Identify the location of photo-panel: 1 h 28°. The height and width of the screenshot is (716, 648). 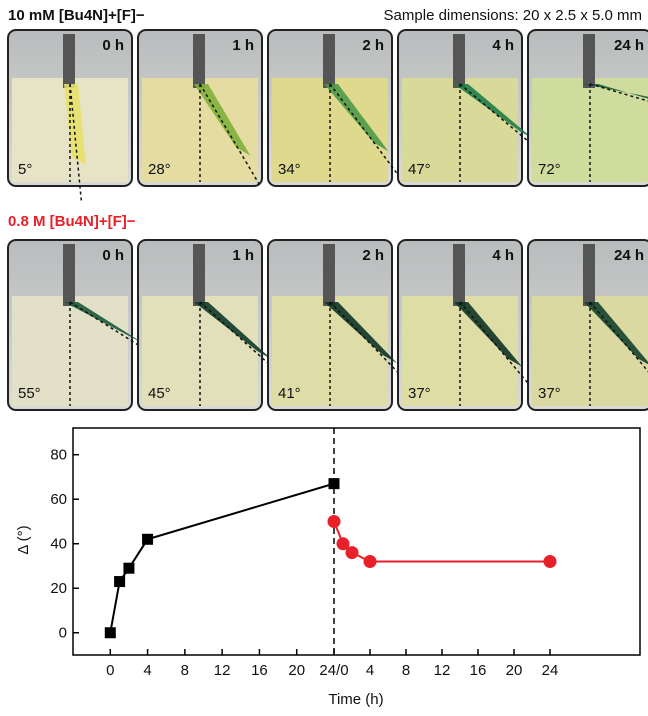
(200, 108).